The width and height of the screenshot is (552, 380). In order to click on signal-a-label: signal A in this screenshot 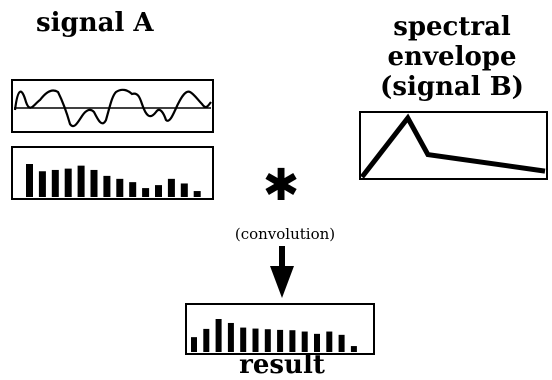, I will do `click(95, 23)`.